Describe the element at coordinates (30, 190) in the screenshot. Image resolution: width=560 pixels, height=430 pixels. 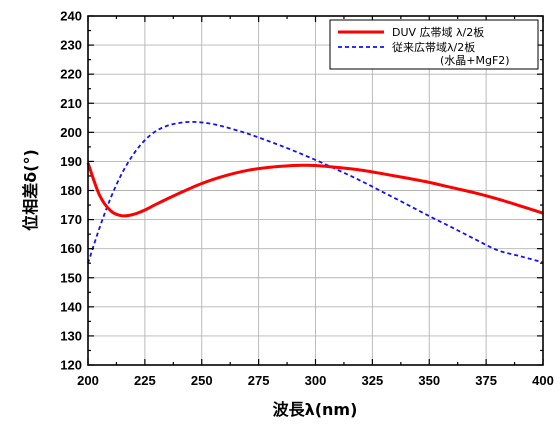
I see `y-axis-title: 位相差δ(°)` at that location.